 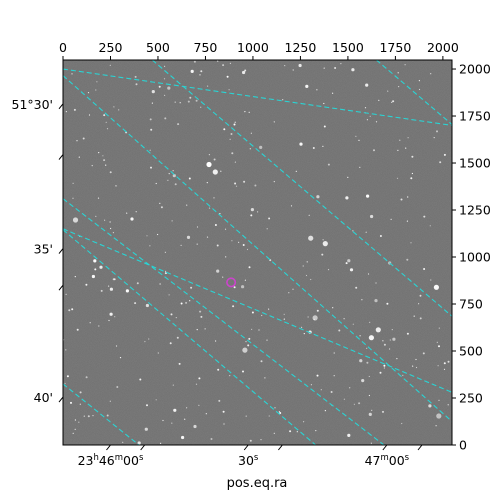 What do you see at coordinates (248, 460) in the screenshot?
I see `ra-tick-label: 30s` at bounding box center [248, 460].